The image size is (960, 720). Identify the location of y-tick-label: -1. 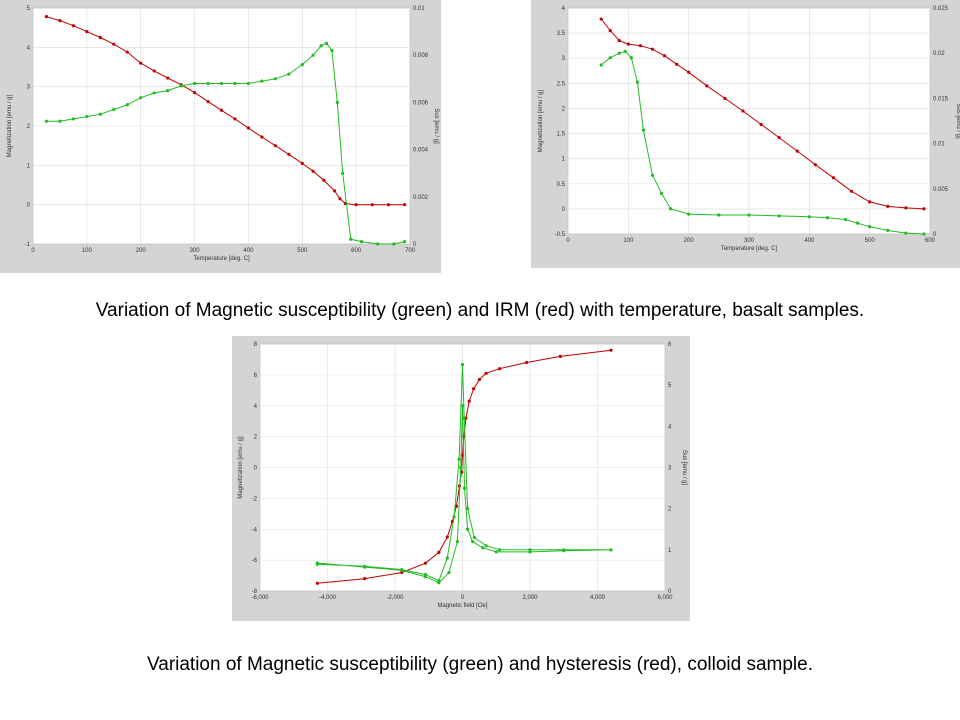
(28, 245).